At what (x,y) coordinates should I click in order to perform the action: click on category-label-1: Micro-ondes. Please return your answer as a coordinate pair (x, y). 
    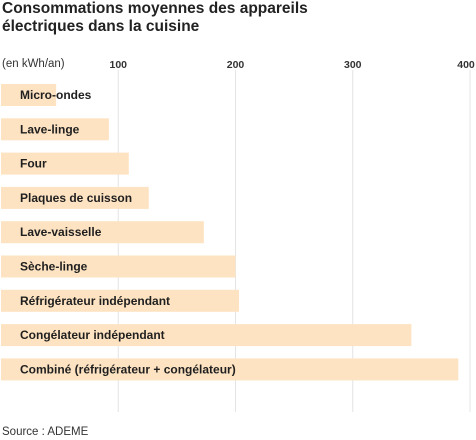
    Looking at the image, I should click on (56, 95).